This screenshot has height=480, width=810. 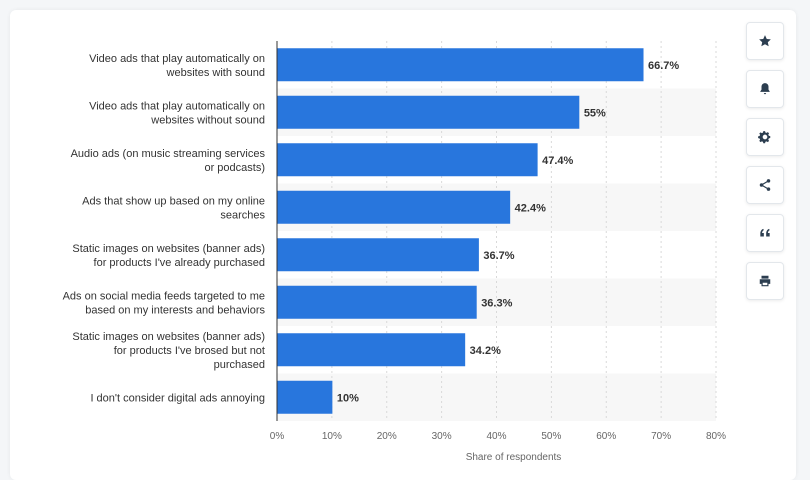 I want to click on quote-icon, so click(x=765, y=232).